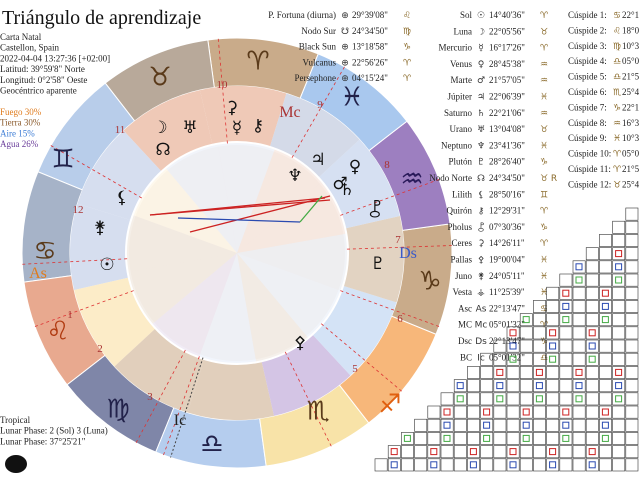 This screenshot has width=639, height=480. I want to click on sign-glyph: ♈, so click(257, 62).